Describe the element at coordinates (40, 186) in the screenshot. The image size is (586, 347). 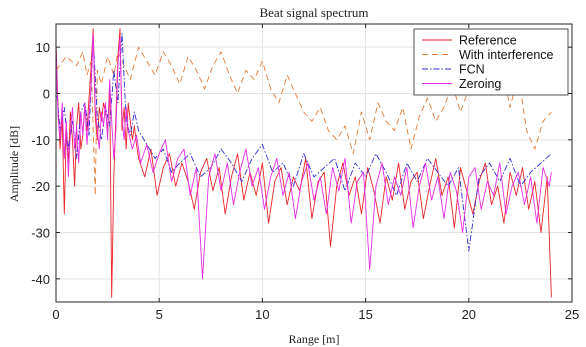
I see `y-tick-label: -20` at that location.